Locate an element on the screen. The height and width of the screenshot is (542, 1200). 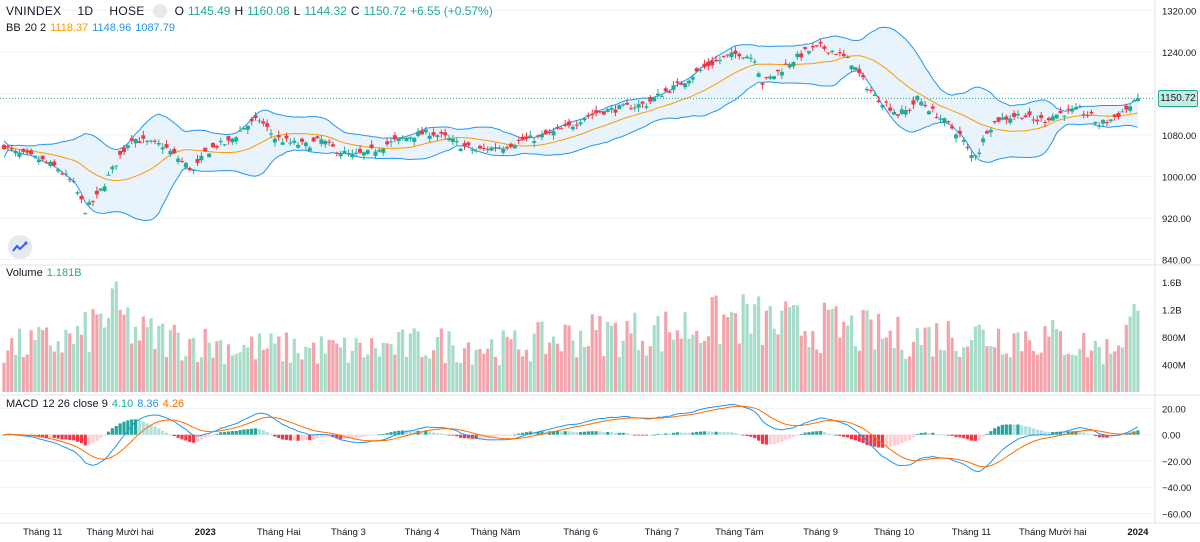
macd-legend: MACD 12 26 close 9 4.10 8.36 4.26 is located at coordinates (95, 404).